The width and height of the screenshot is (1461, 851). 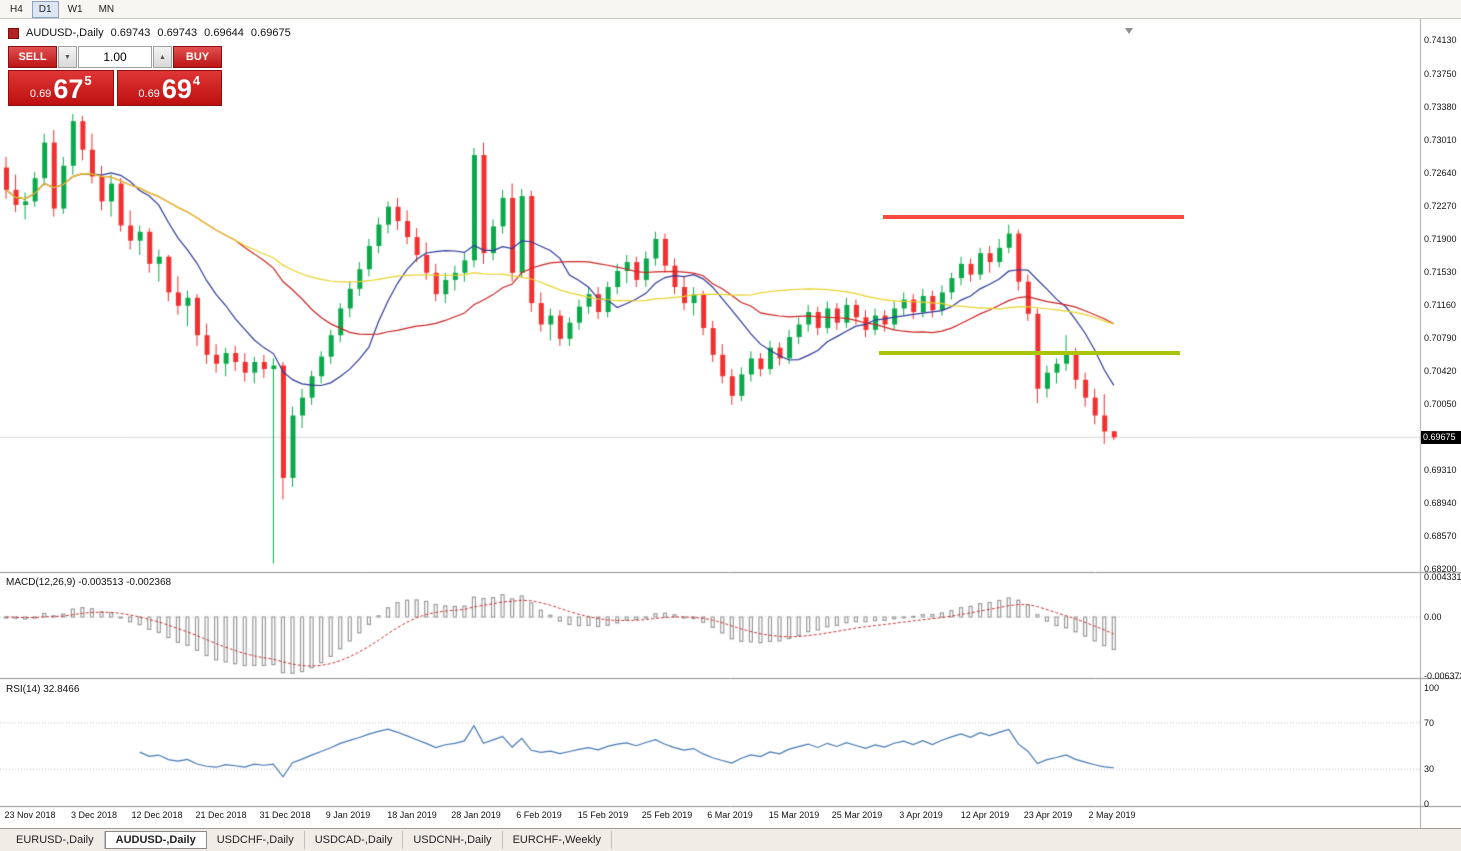 I want to click on date-axis-label: 6 Mar 2019, so click(x=730, y=815).